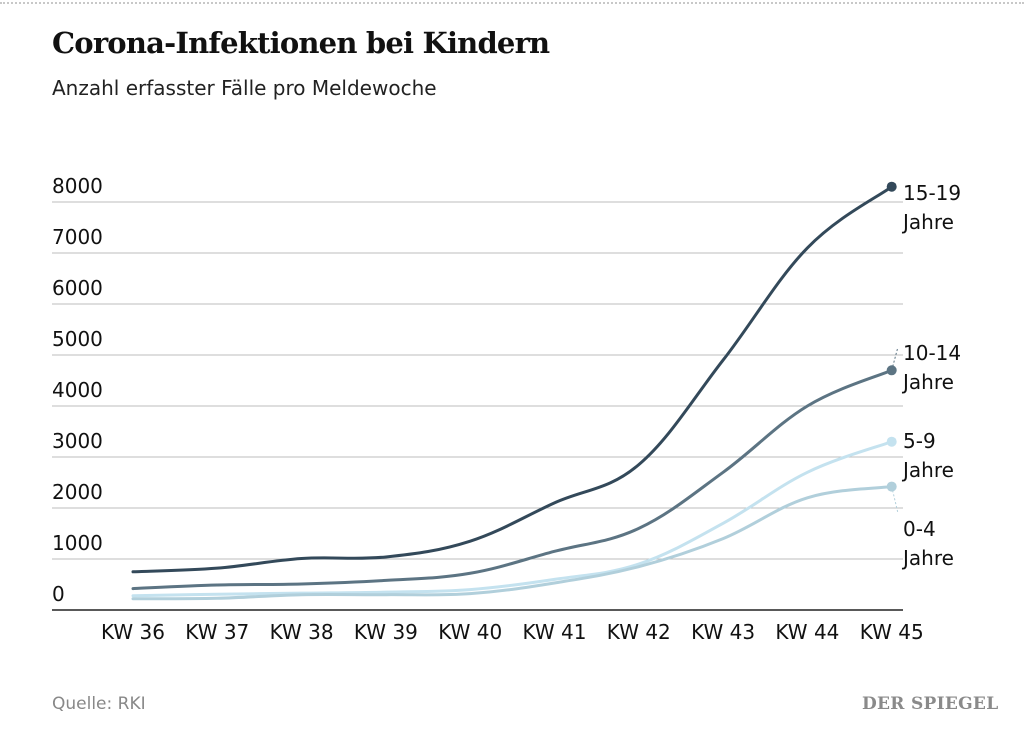 This screenshot has height=736, width=1024. What do you see at coordinates (512, 543) in the screenshot?
I see `series-line` at bounding box center [512, 543].